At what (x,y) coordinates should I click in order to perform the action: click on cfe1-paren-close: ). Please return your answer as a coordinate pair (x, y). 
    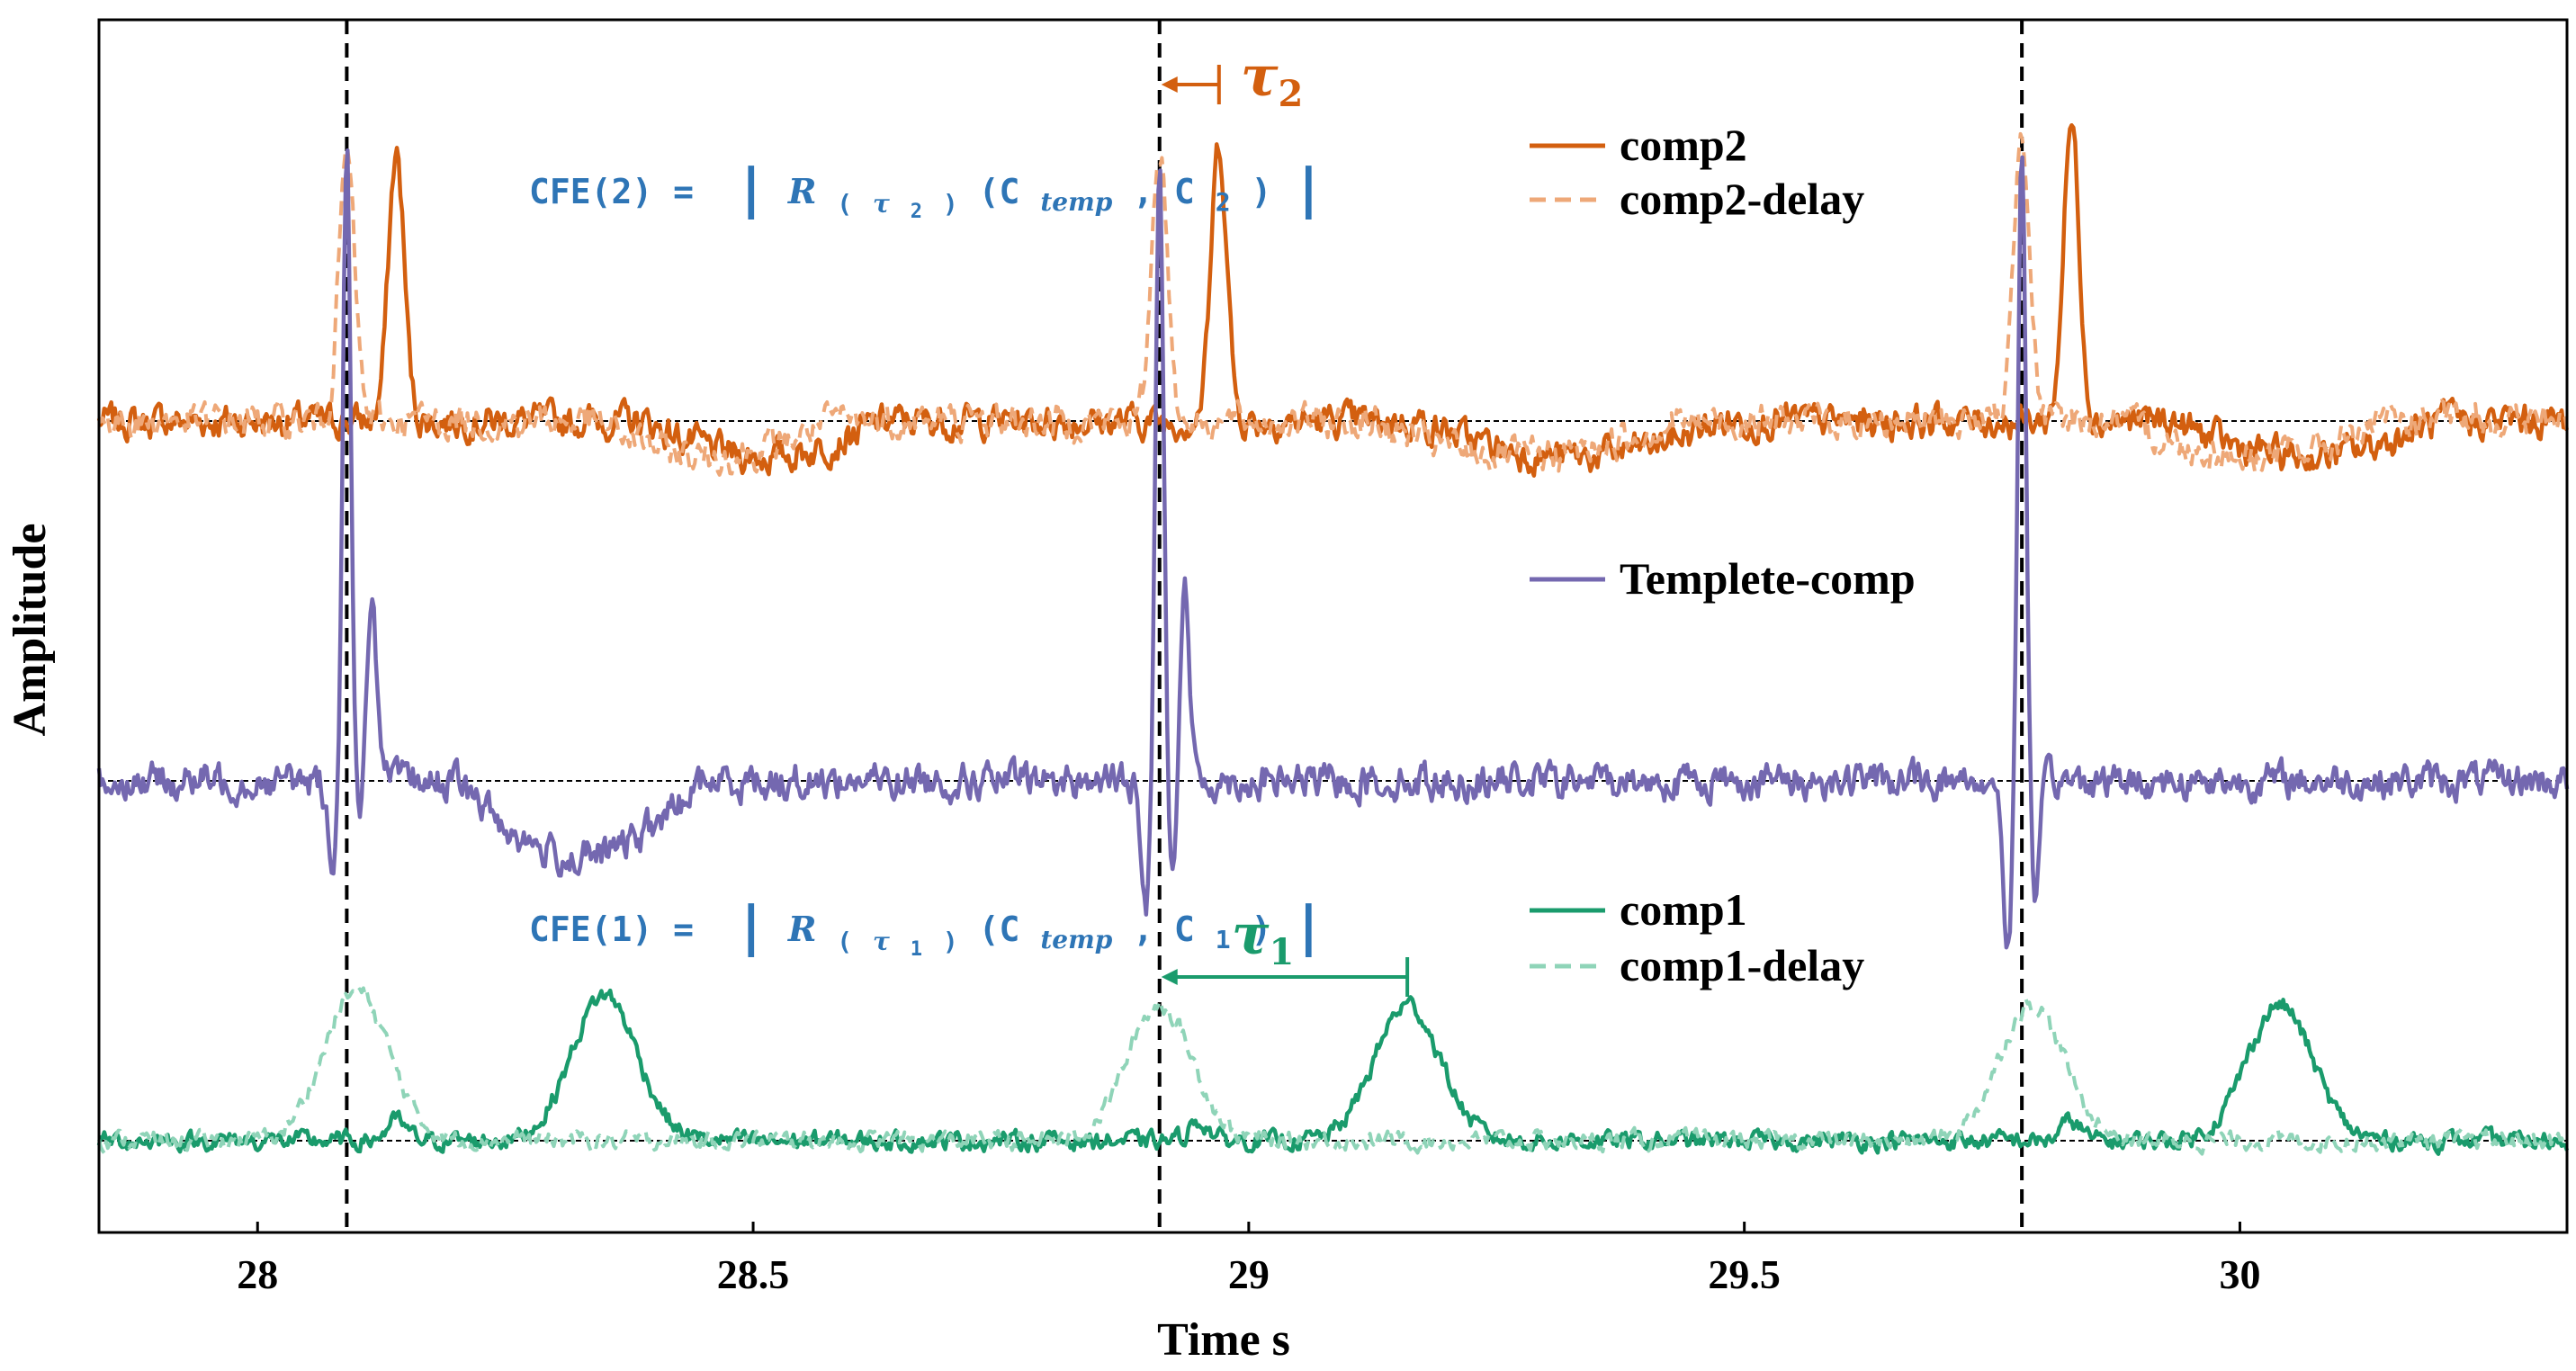
    Looking at the image, I should click on (951, 941).